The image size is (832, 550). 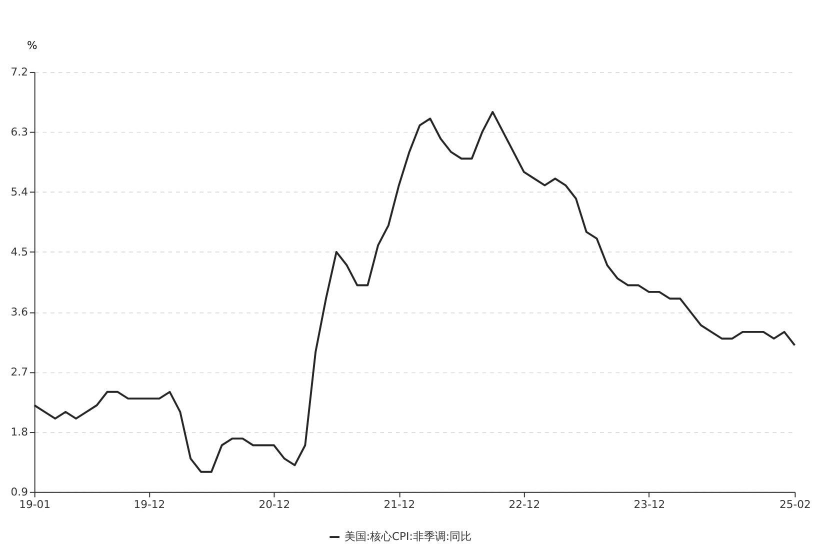 What do you see at coordinates (19, 371) in the screenshot?
I see `y-tick-label: 2.7` at bounding box center [19, 371].